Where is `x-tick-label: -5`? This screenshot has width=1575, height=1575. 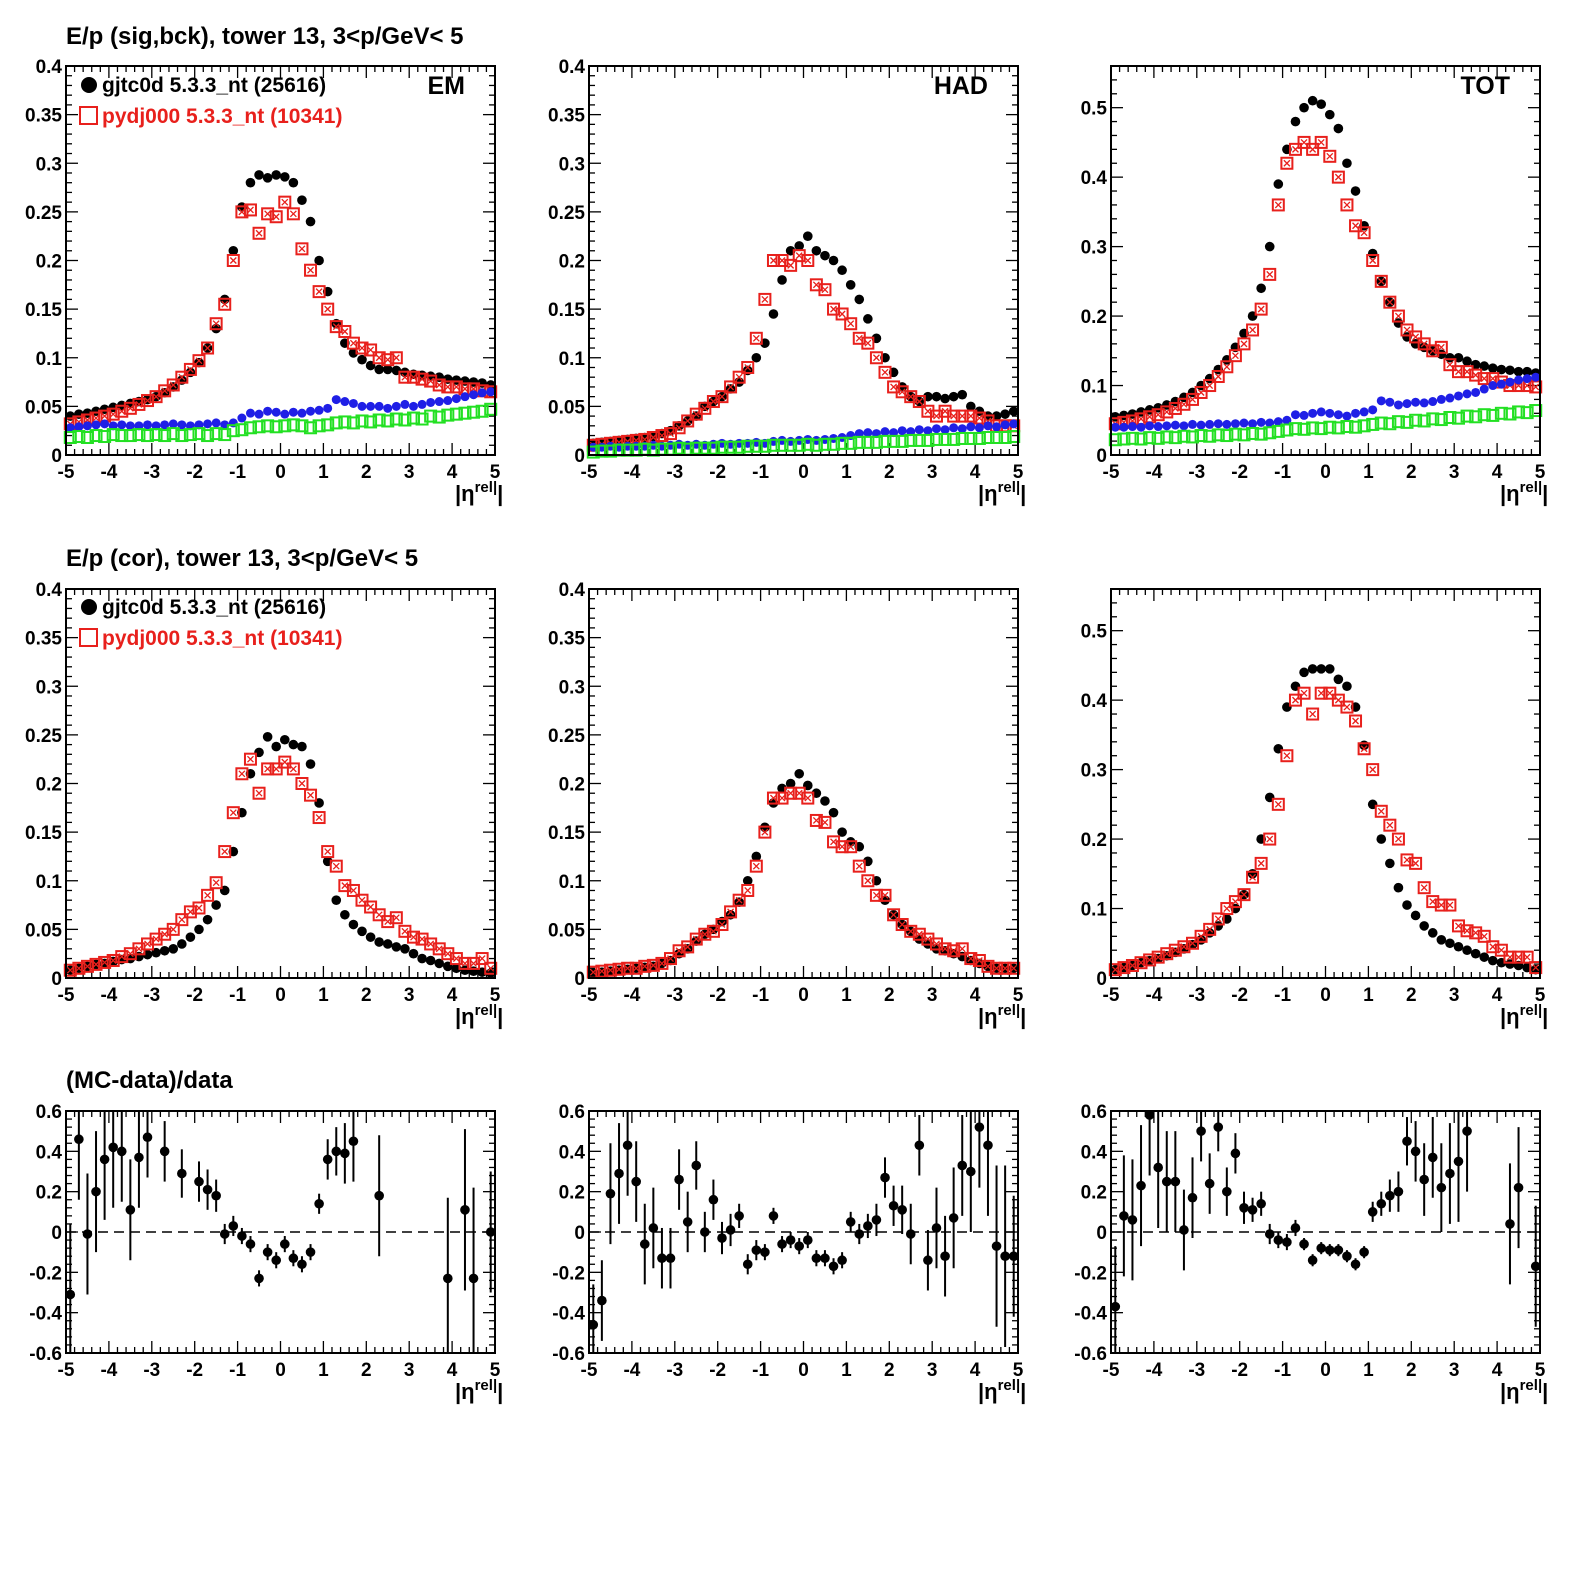
x-tick-label: -5 is located at coordinates (66, 995).